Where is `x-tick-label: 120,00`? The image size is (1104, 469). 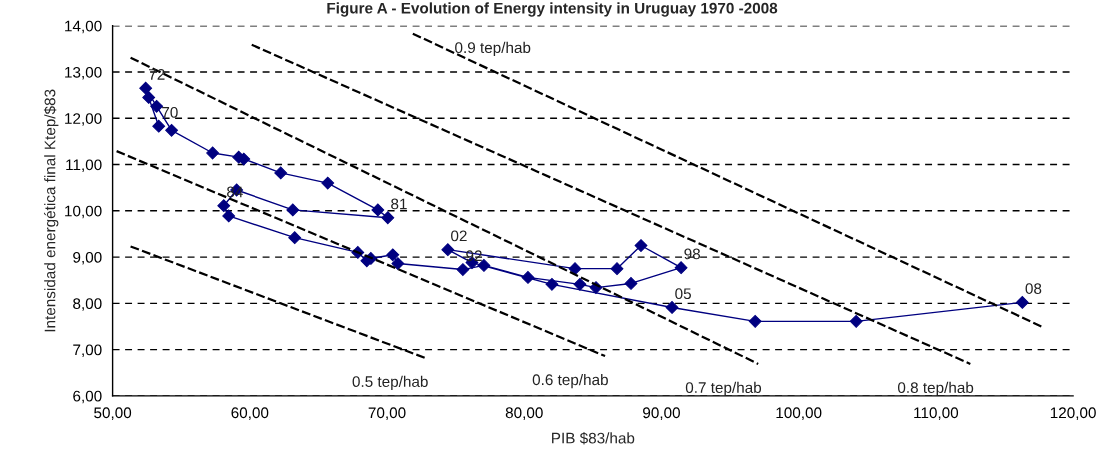 x-tick-label: 120,00 is located at coordinates (1073, 413).